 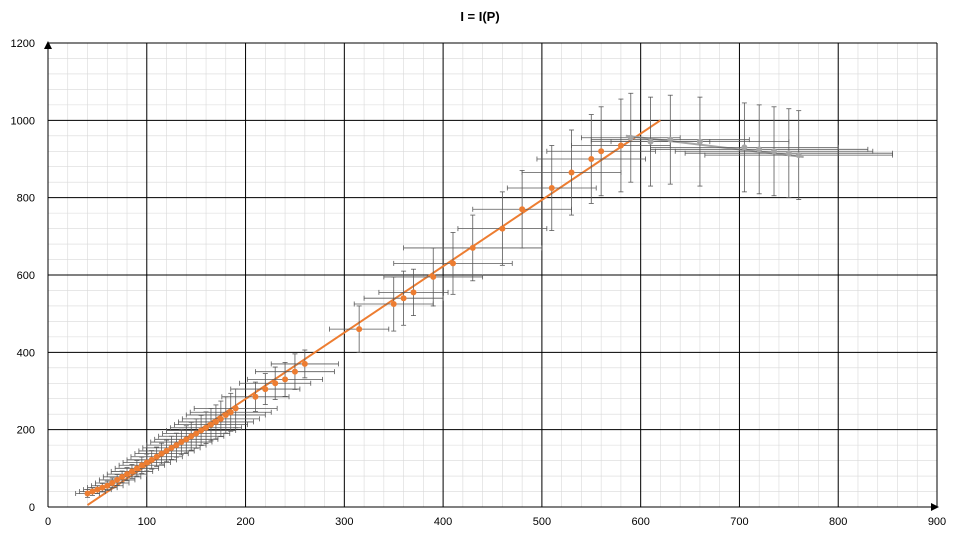 What do you see at coordinates (48, 522) in the screenshot?
I see `x-tick-label: 0` at bounding box center [48, 522].